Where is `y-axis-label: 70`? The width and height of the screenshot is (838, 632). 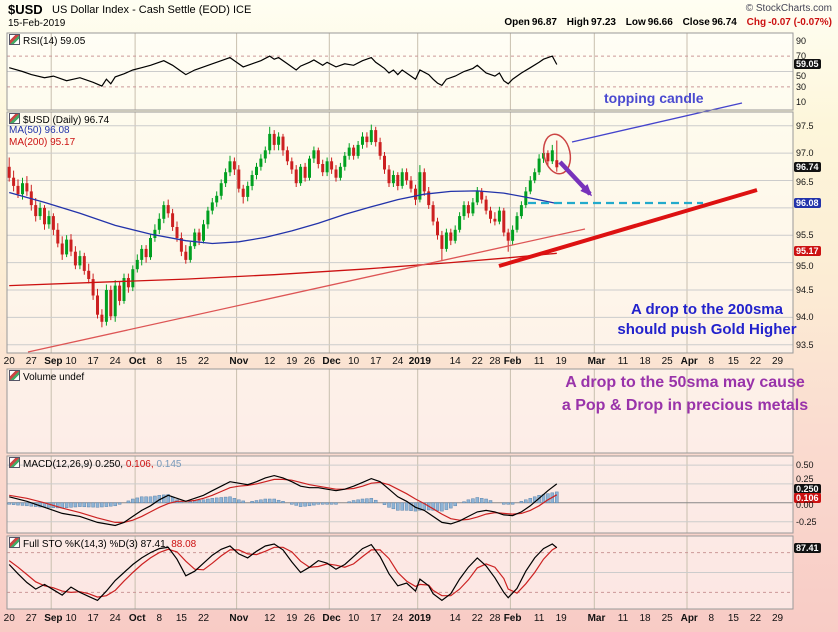 y-axis-label: 70 is located at coordinates (801, 56).